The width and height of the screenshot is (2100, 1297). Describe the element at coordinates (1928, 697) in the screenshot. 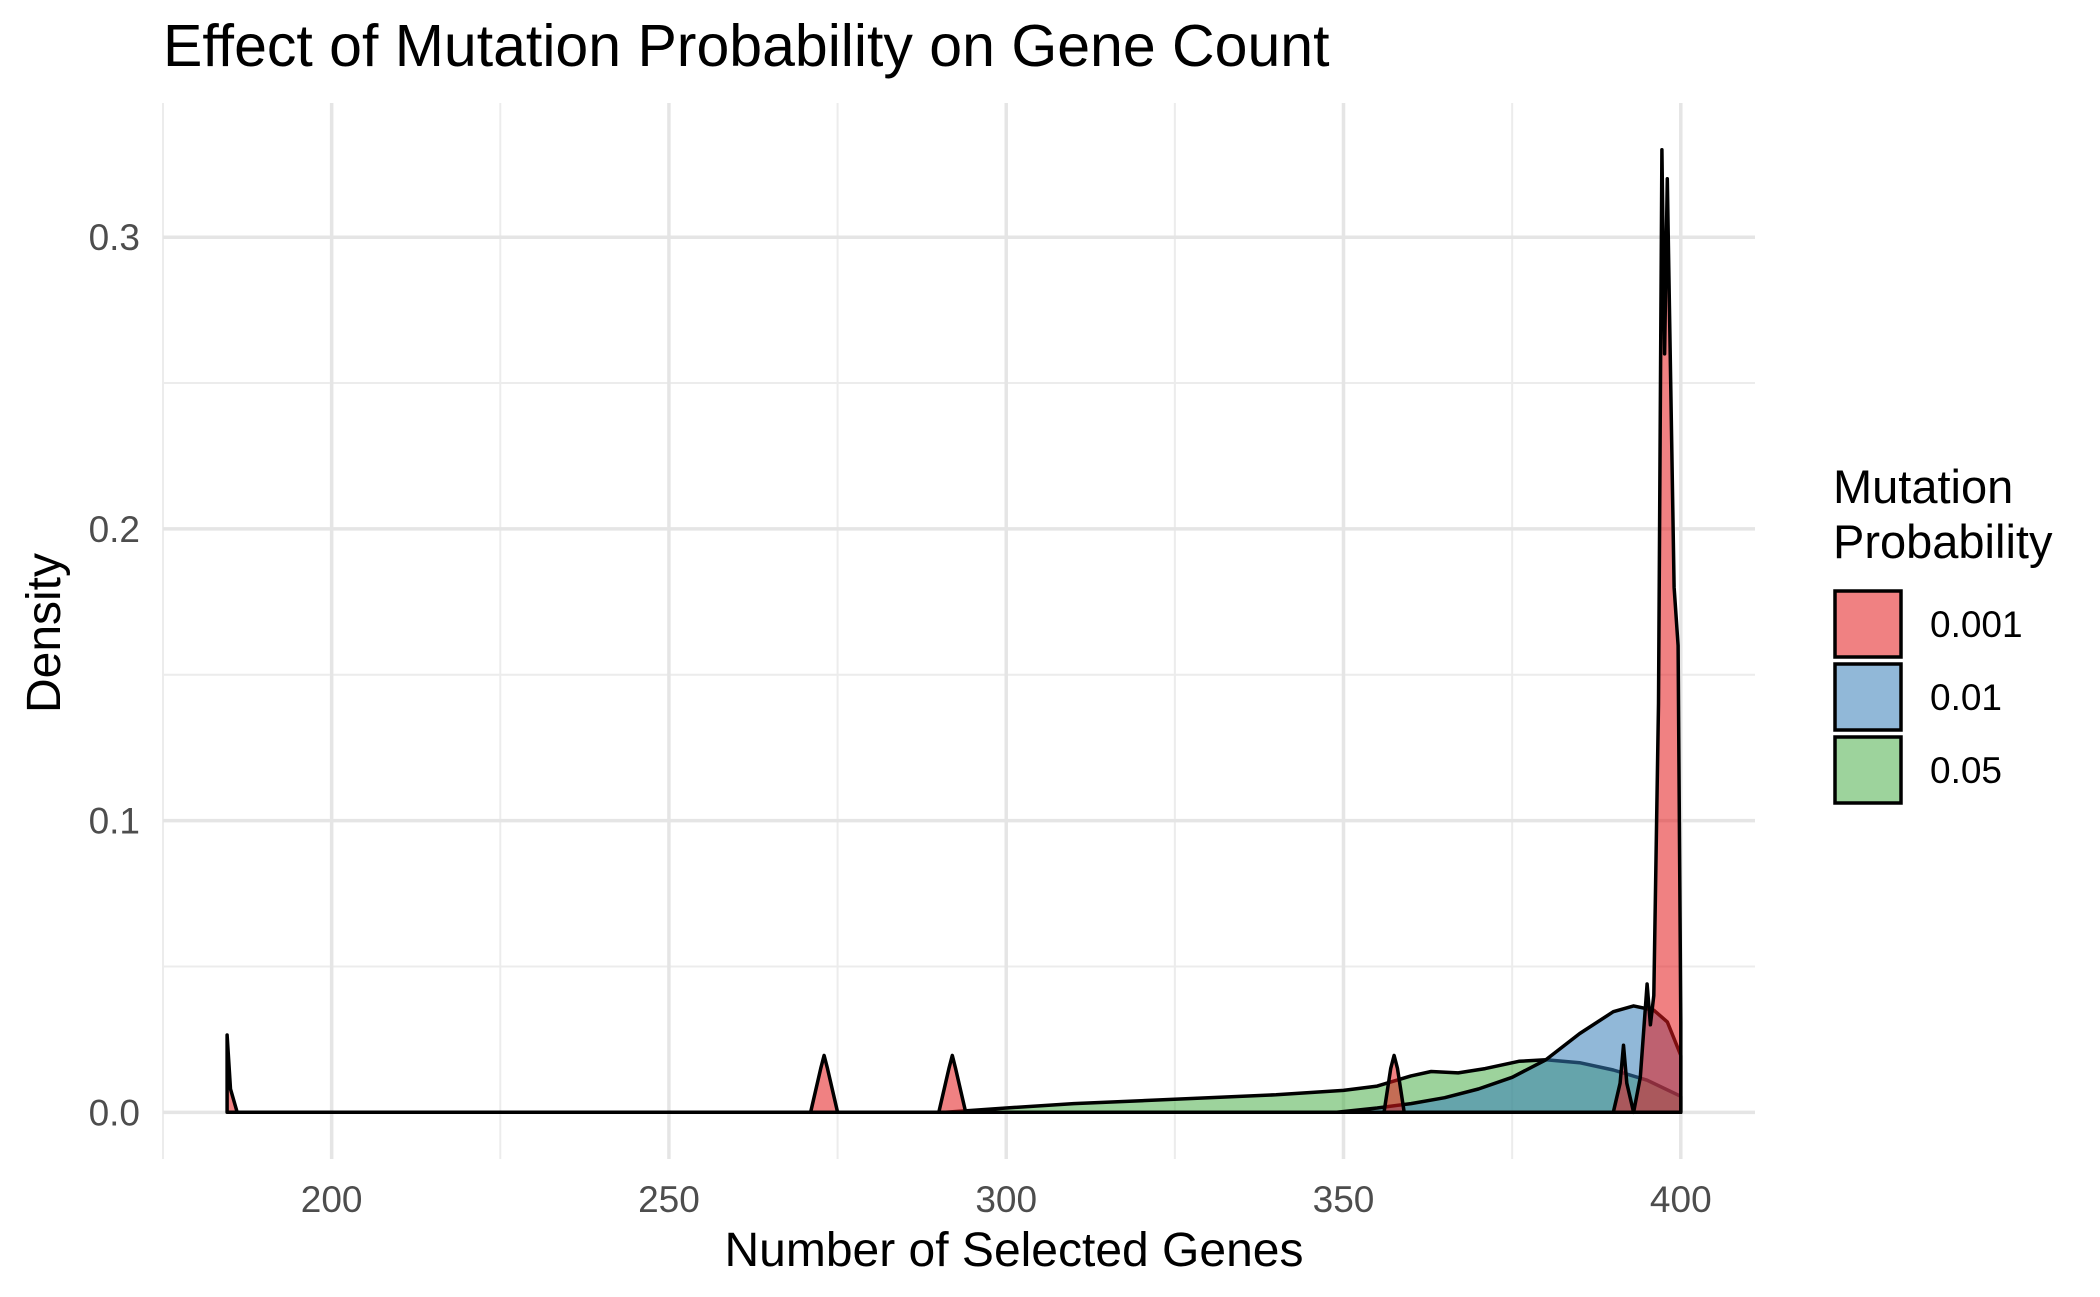

I see `legend-items: 0.001 0.01 0.05` at that location.